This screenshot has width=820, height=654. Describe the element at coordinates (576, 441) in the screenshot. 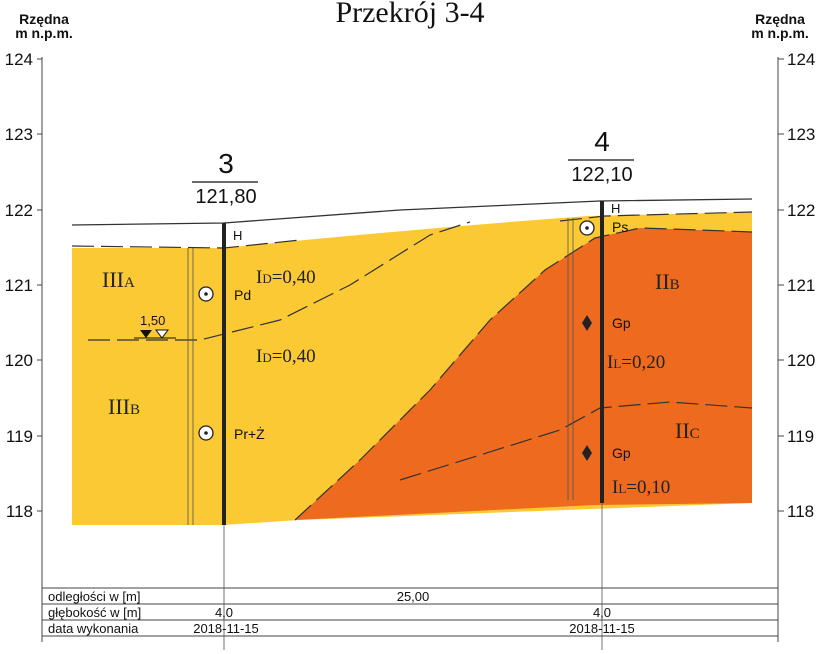

I see `clay-internal-dashed-line` at that location.